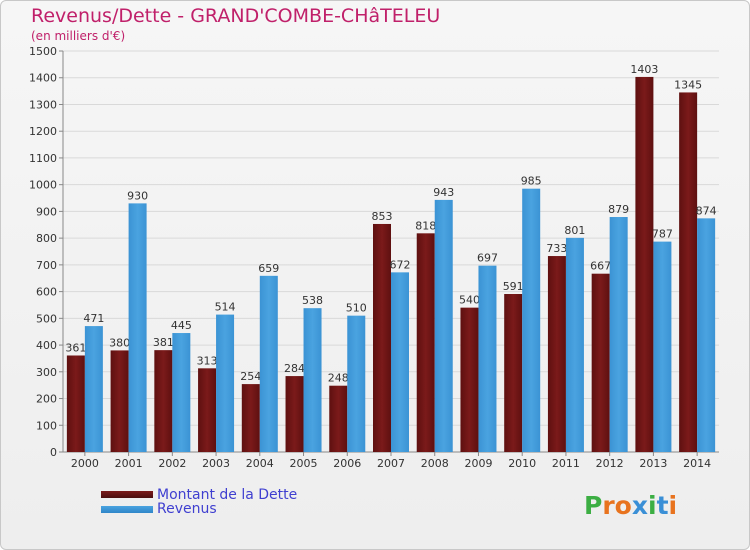  I want to click on revenue-value-label: 801, so click(574, 230).